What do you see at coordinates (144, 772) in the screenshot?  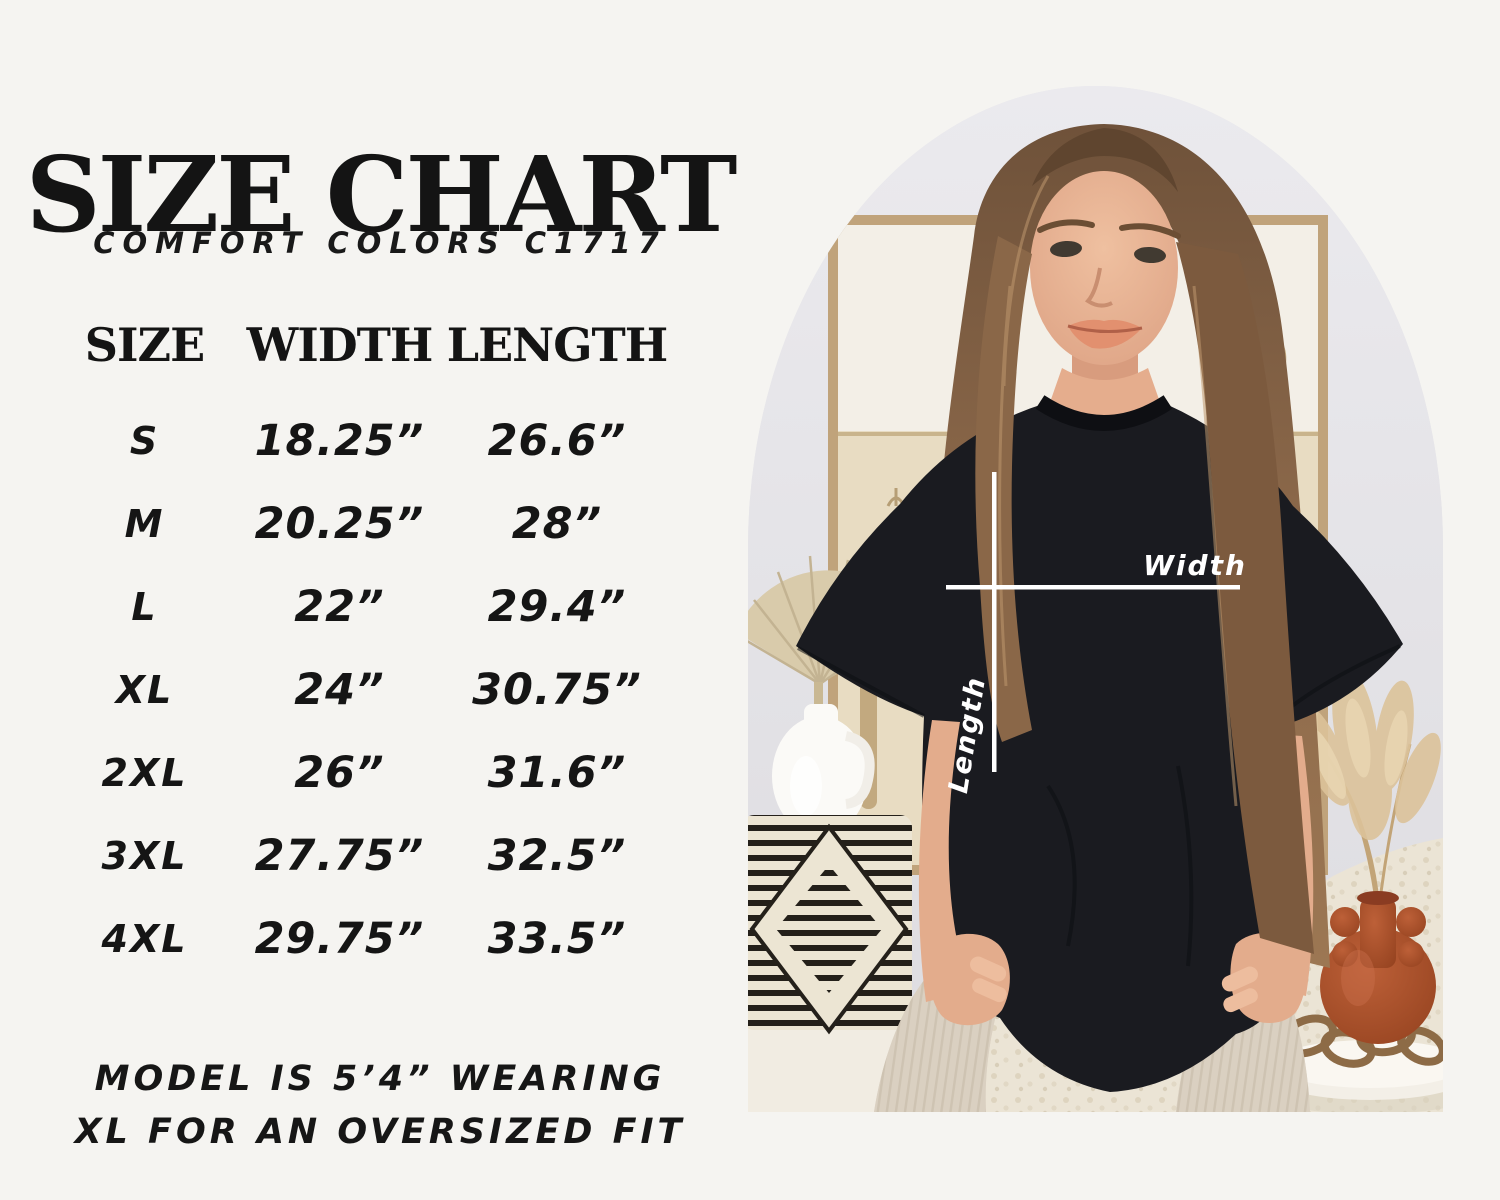 I see `size-cell: 2XL` at bounding box center [144, 772].